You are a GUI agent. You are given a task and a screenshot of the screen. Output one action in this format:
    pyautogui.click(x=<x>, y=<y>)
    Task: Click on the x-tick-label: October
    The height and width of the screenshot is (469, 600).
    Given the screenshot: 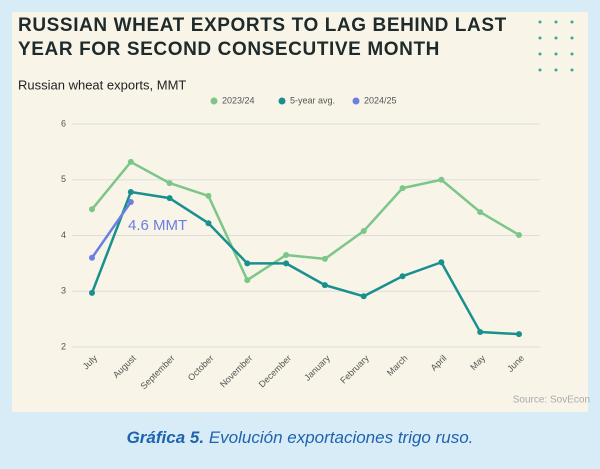 What is the action you would take?
    pyautogui.click(x=201, y=368)
    